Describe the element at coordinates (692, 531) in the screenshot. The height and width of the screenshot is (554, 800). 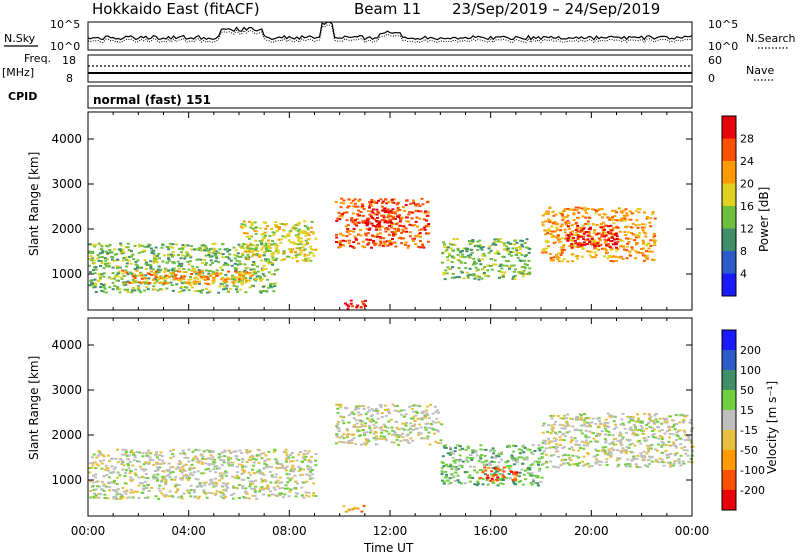
I see `x-tick-label: 00:00` at that location.